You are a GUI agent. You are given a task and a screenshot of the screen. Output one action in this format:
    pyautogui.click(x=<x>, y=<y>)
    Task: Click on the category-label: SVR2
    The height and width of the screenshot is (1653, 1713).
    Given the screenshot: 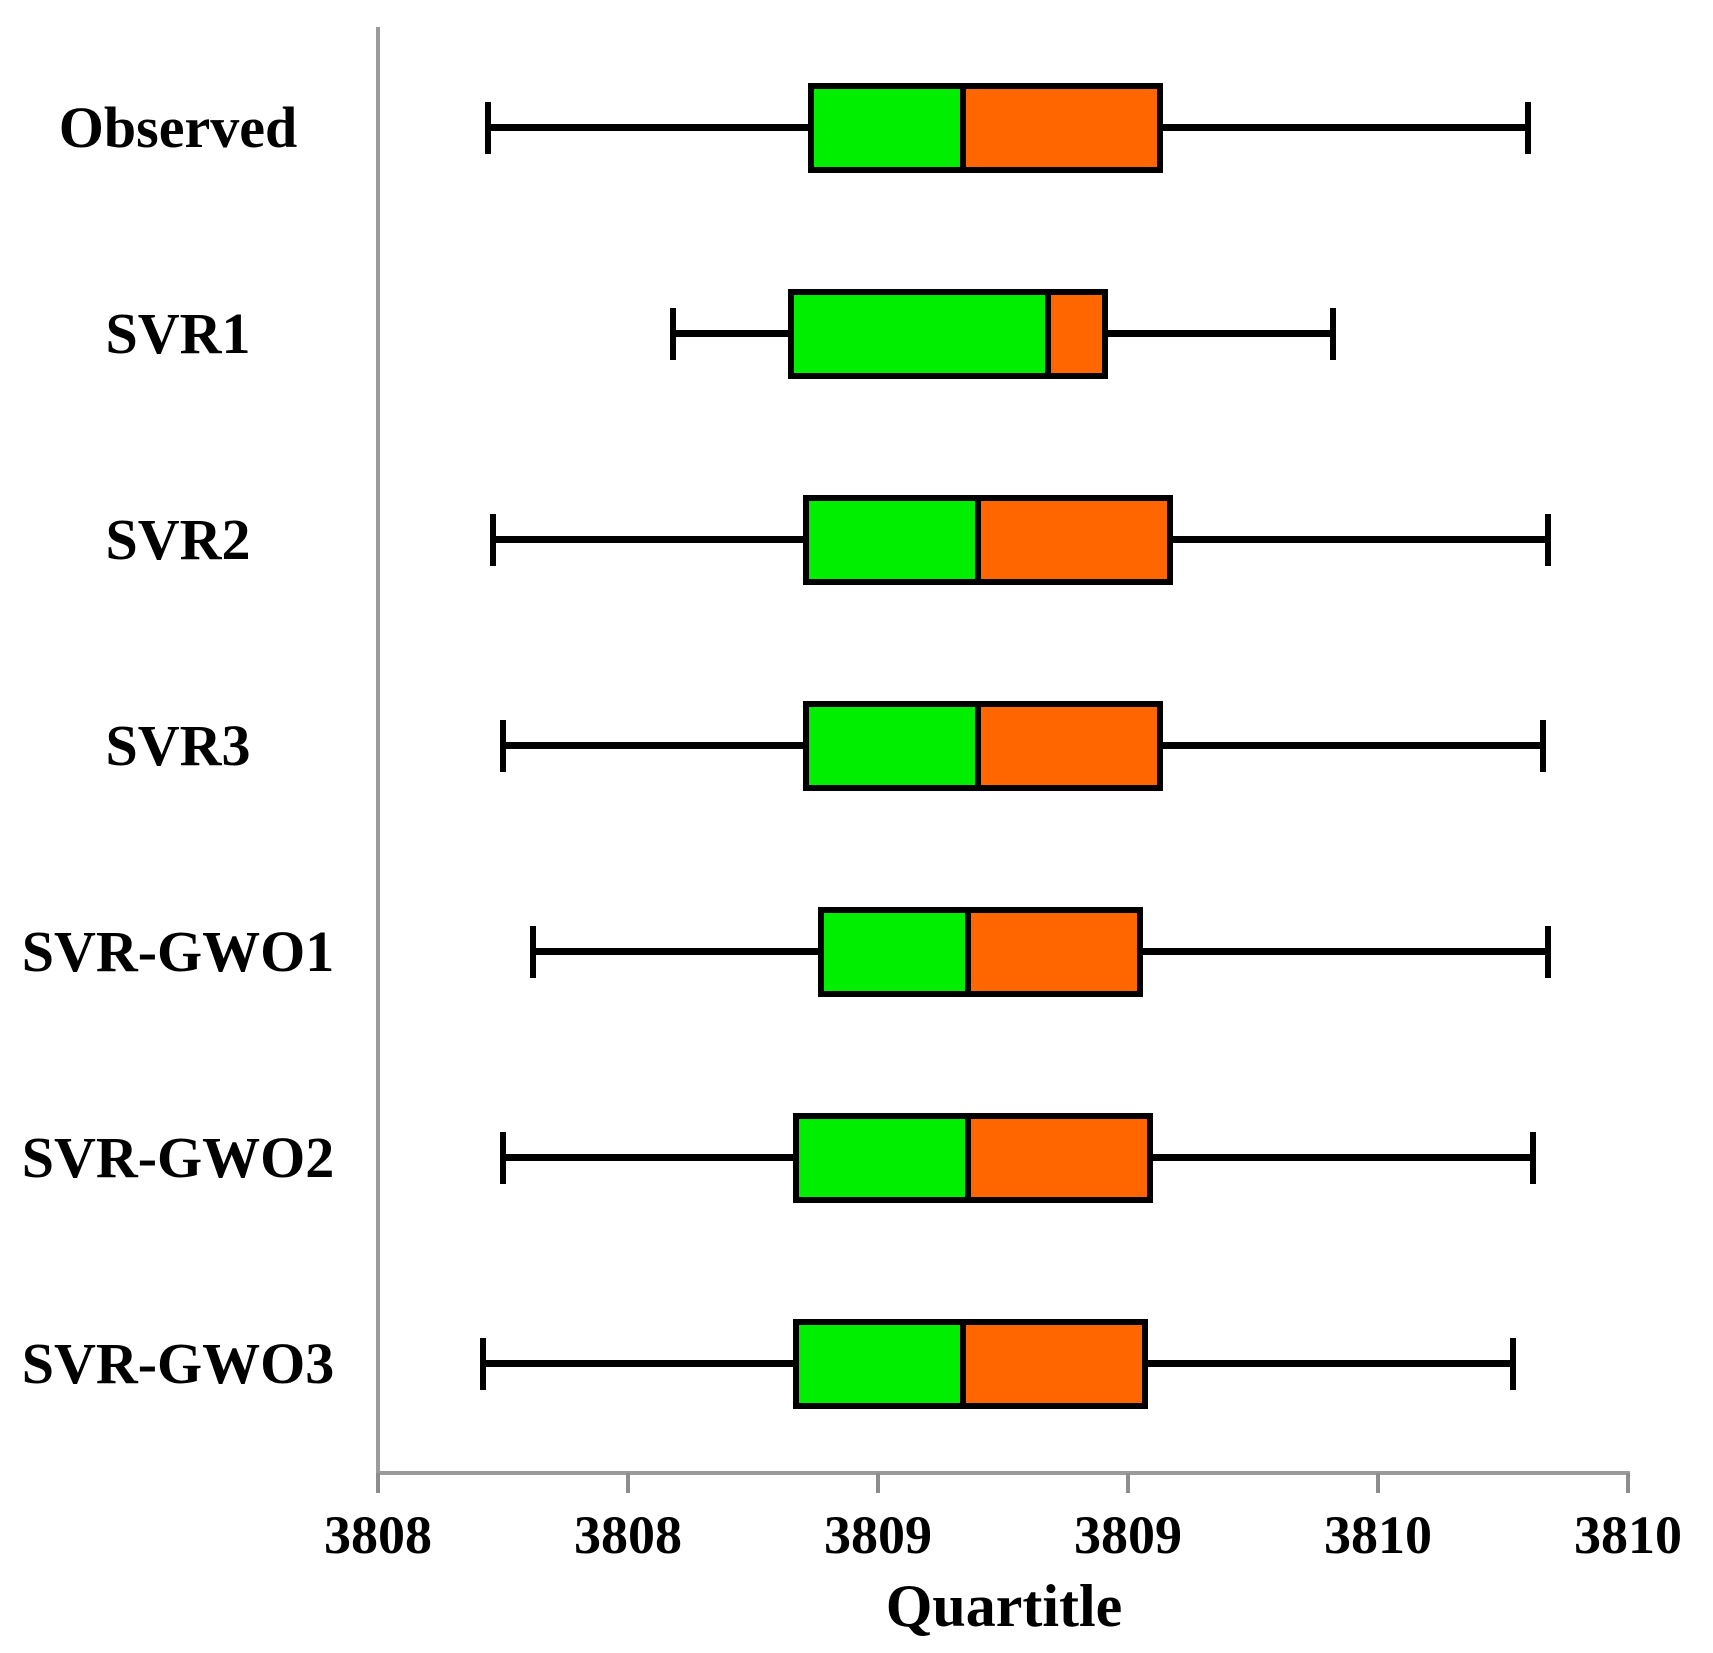 What is the action you would take?
    pyautogui.click(x=178, y=539)
    